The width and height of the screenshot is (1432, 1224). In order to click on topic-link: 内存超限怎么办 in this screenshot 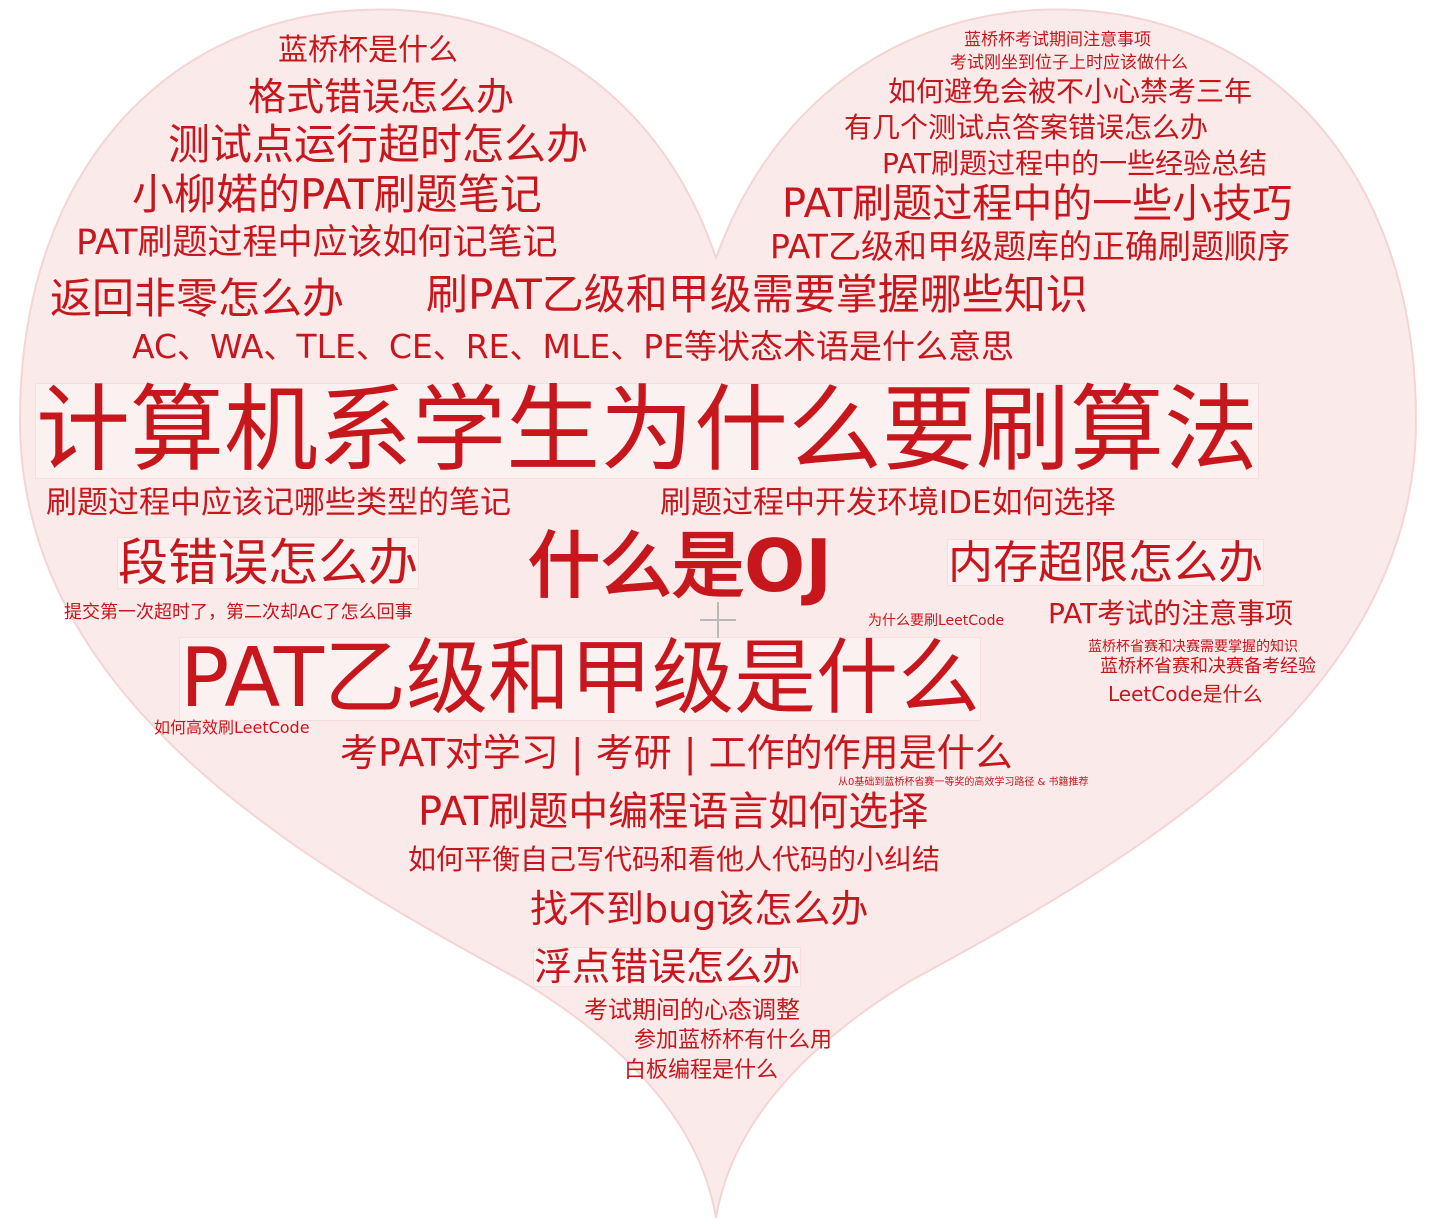, I will do `click(1105, 562)`.